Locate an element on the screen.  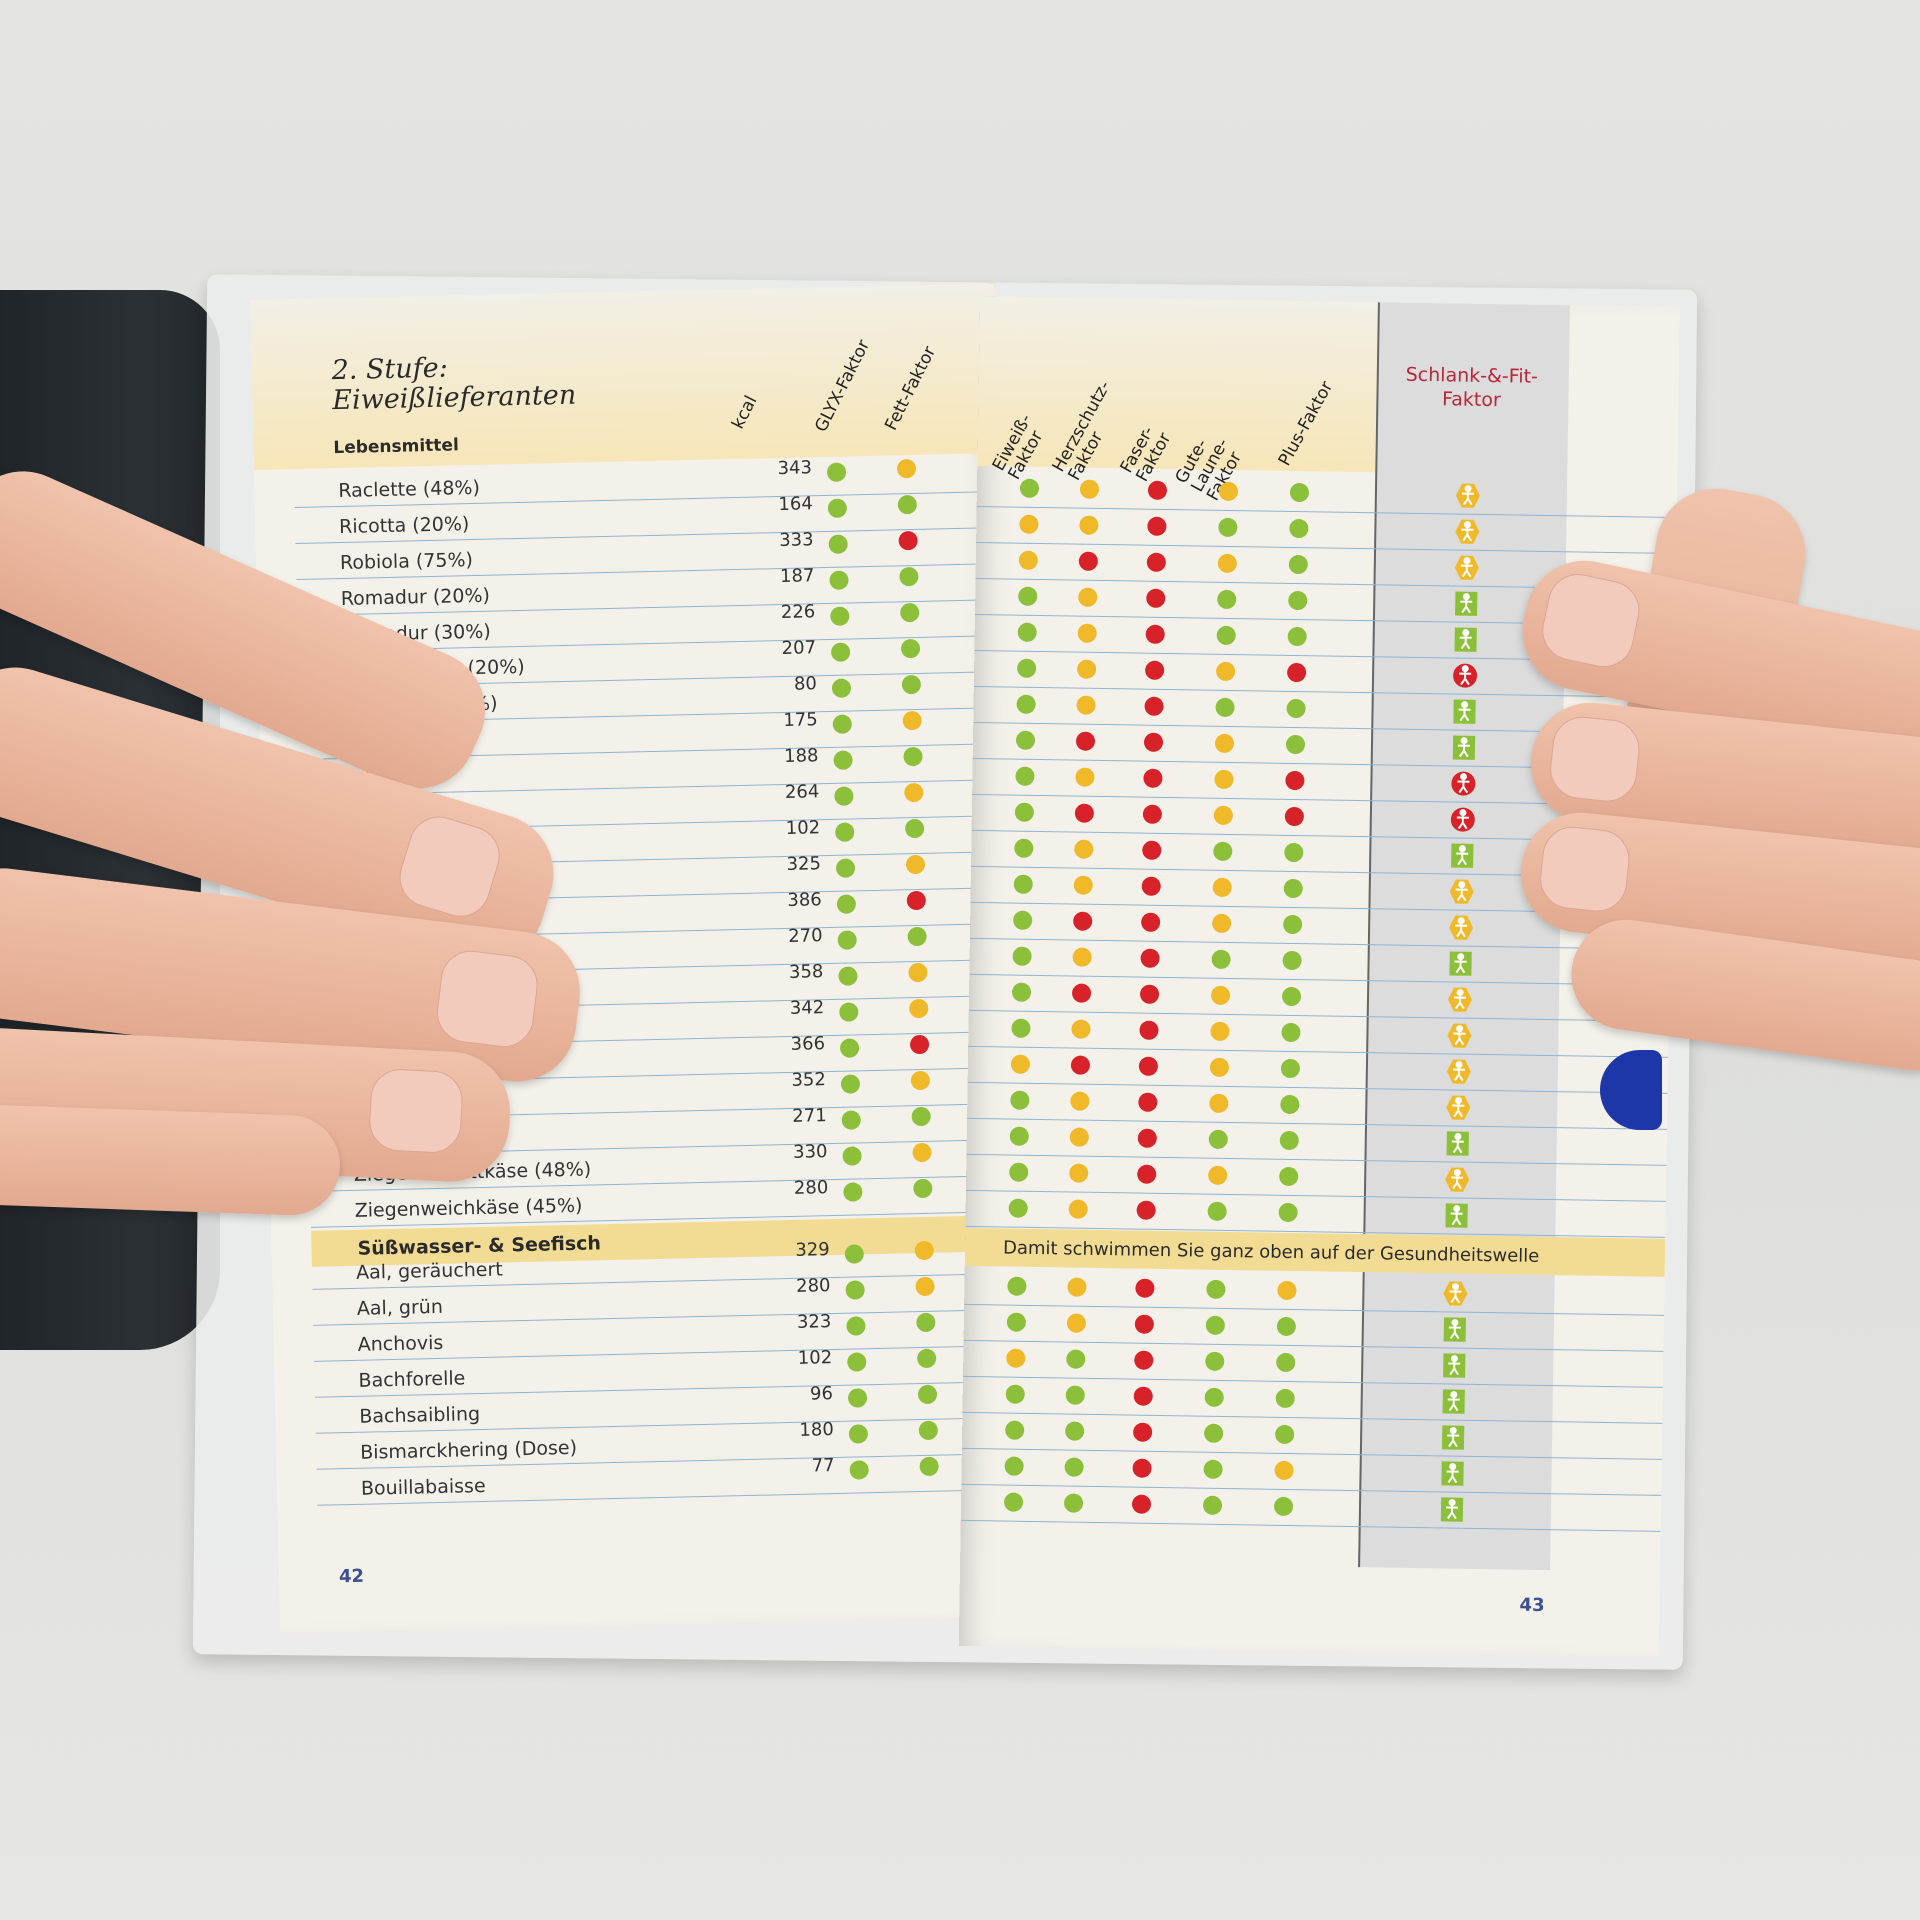
kcal-value: 352 is located at coordinates (809, 1080).